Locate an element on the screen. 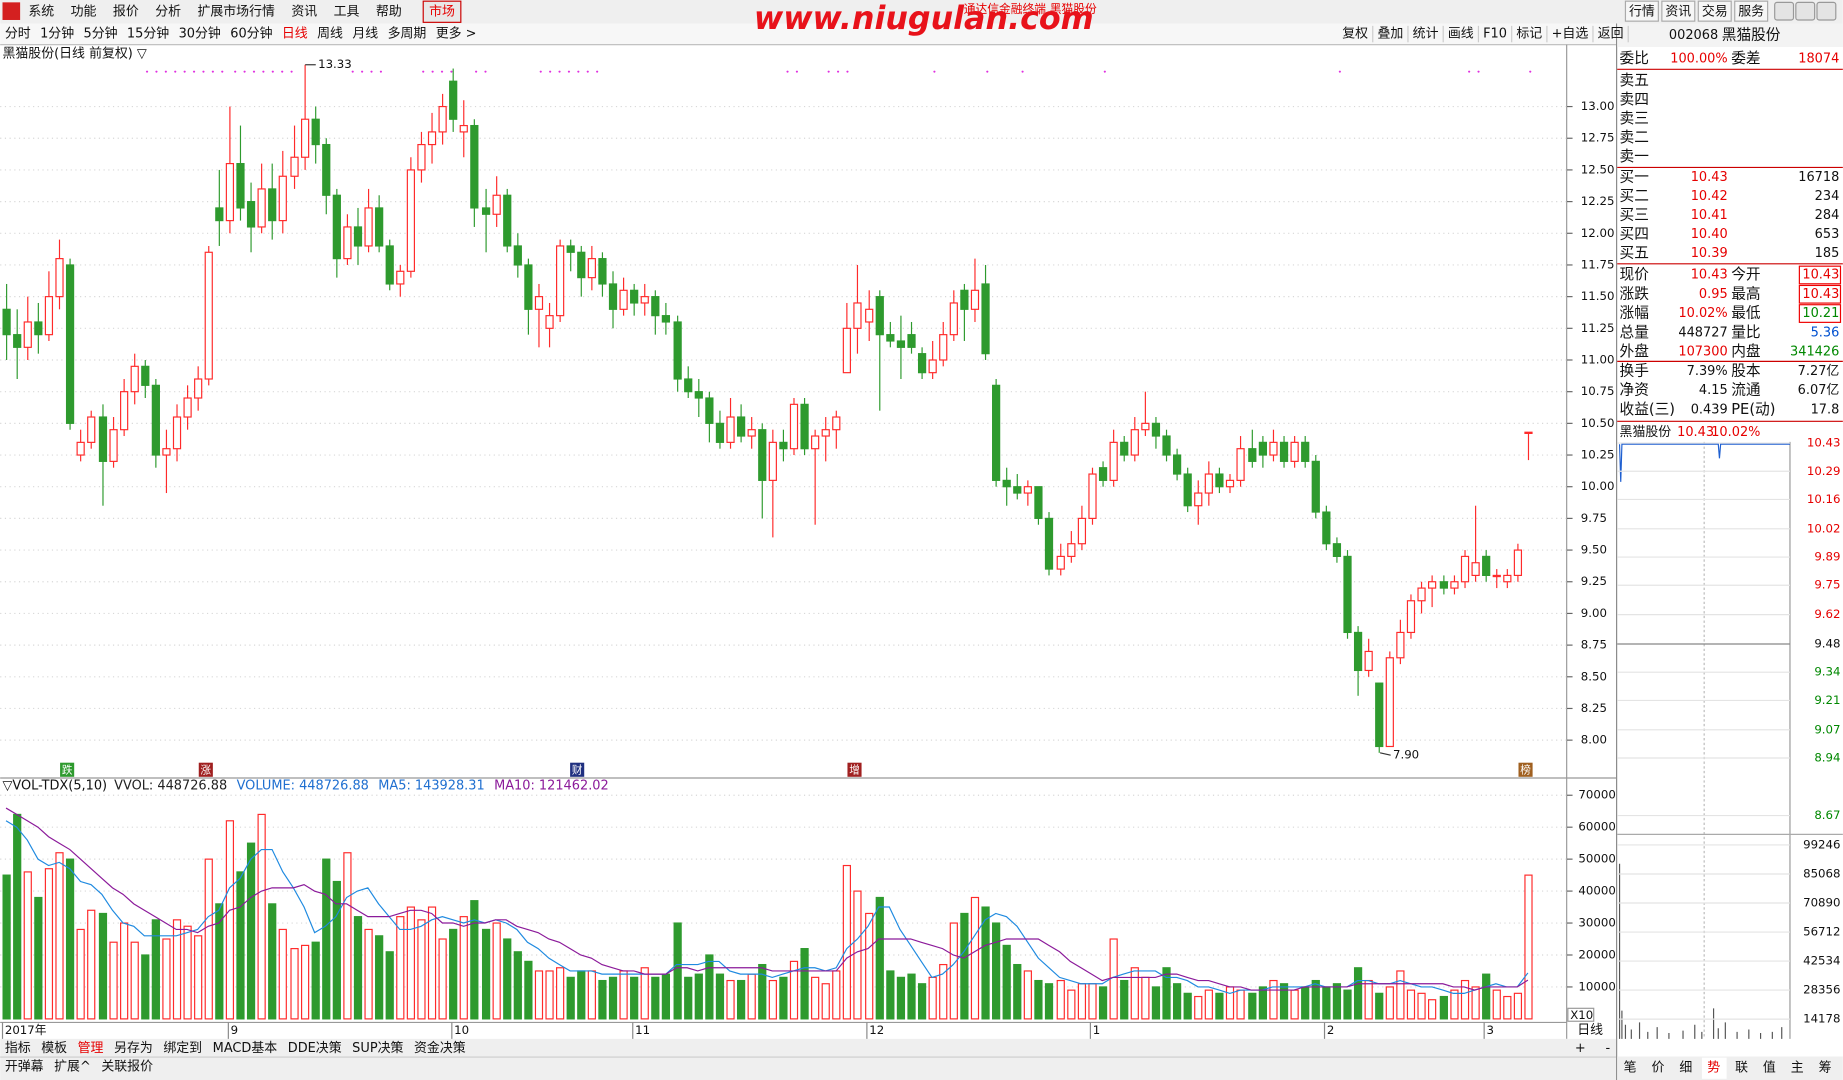  intraday-title: 黑猫股份 is located at coordinates (1646, 432).